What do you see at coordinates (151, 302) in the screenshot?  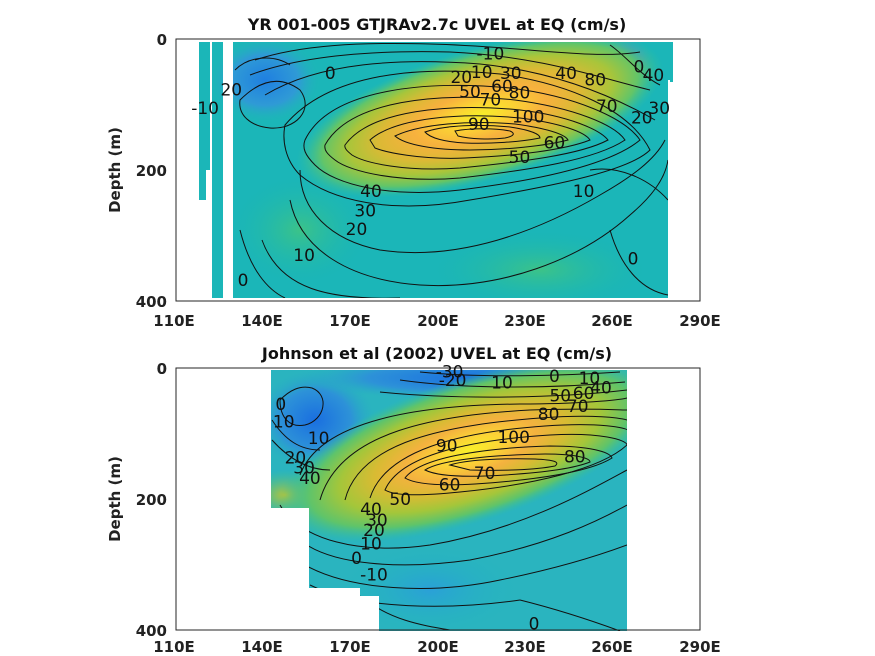 I see `p1-ytick-2: 400` at bounding box center [151, 302].